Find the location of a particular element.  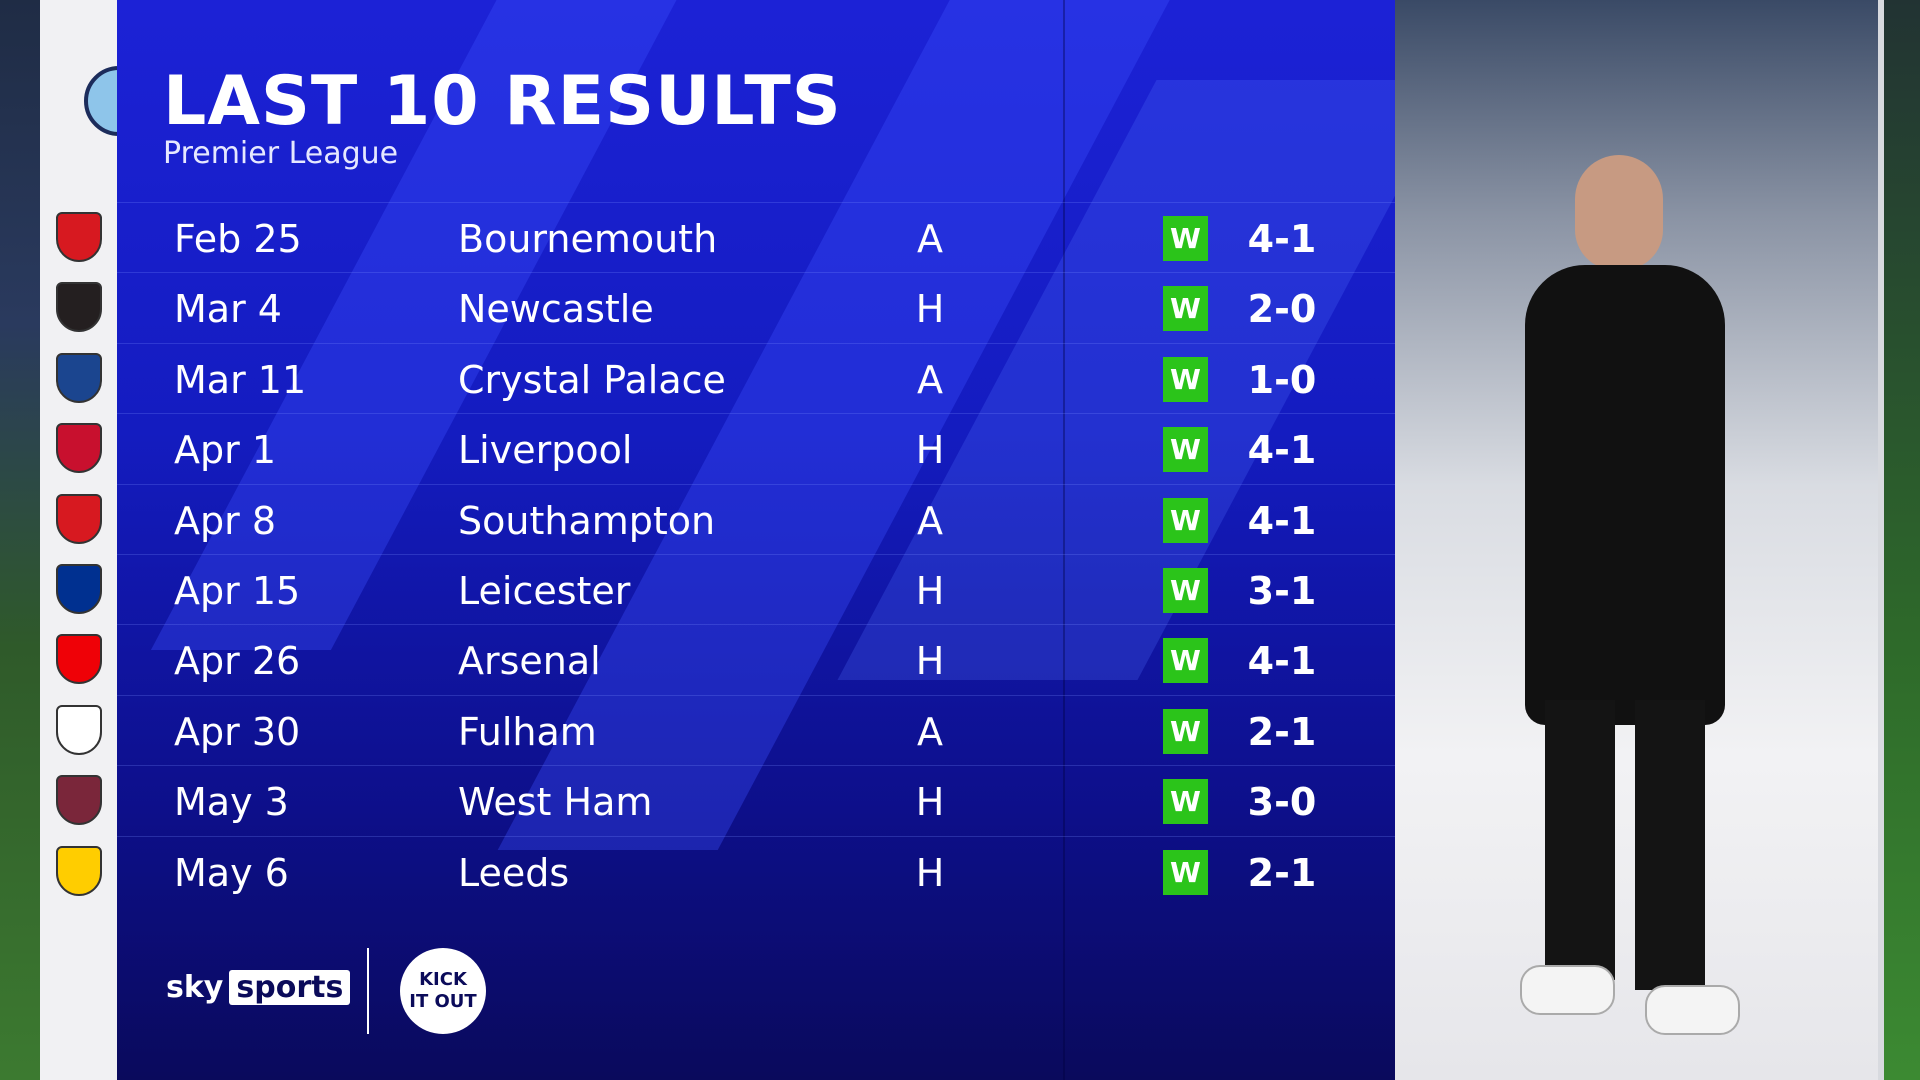

match-date: Mar 11 is located at coordinates (240, 379).